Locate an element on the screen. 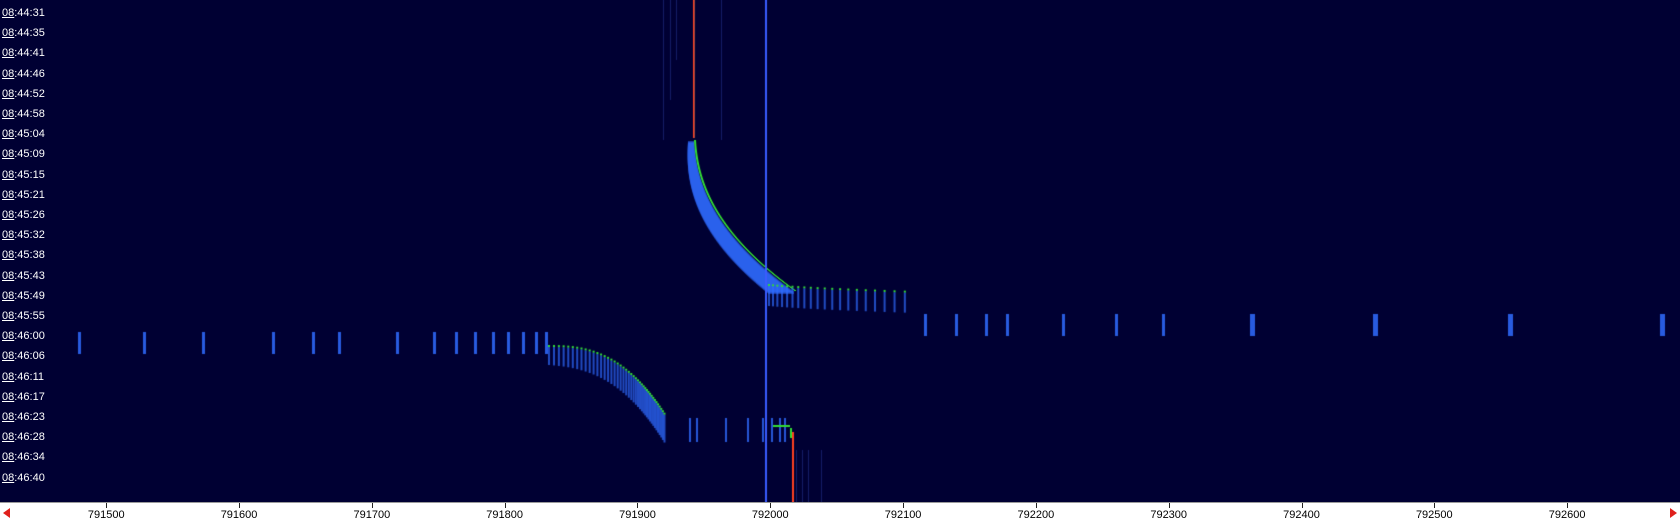 This screenshot has height=523, width=1680. time-label: 08:46:40 is located at coordinates (23, 478).